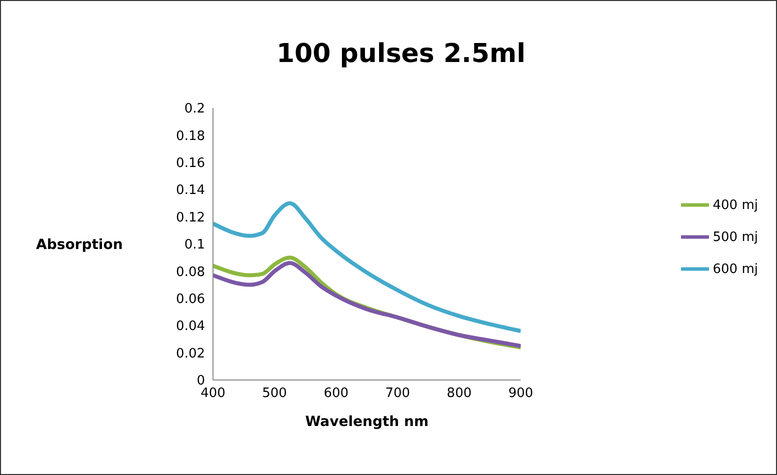  Describe the element at coordinates (190, 300) in the screenshot. I see `y-tick-label: 0.06` at that location.